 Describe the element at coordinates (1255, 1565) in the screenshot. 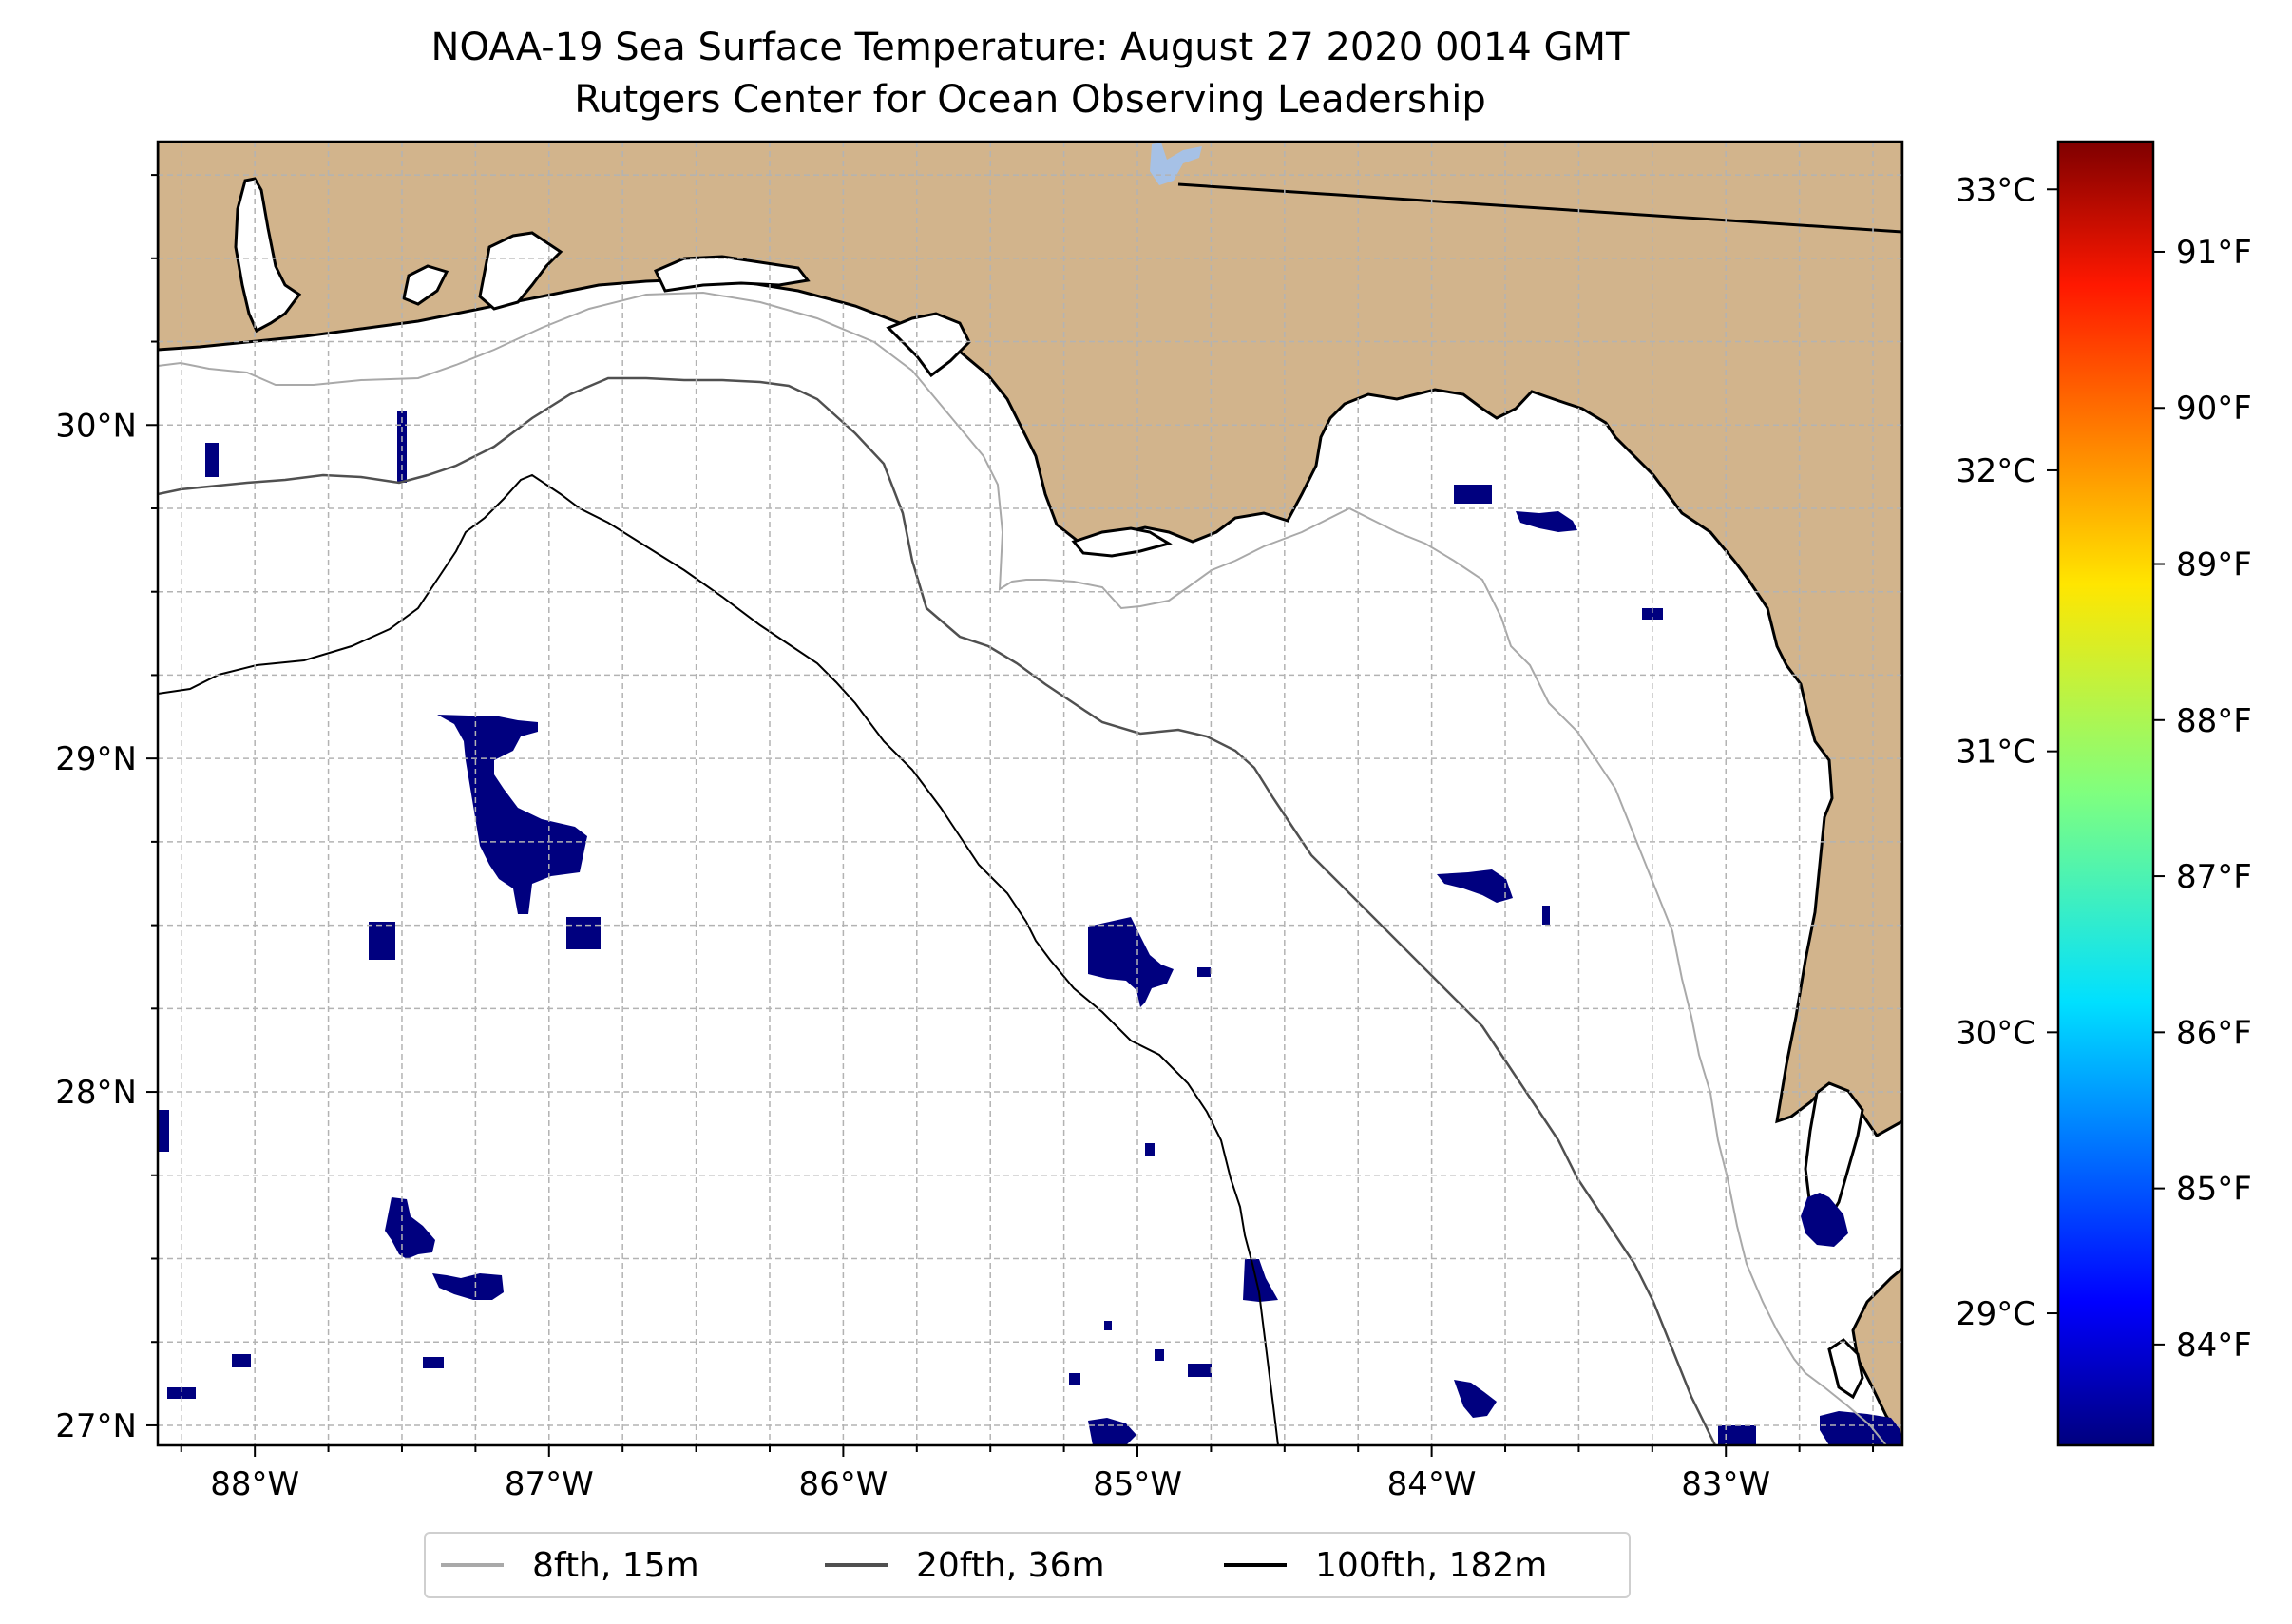

I see `legend-swatch-100fth` at that location.